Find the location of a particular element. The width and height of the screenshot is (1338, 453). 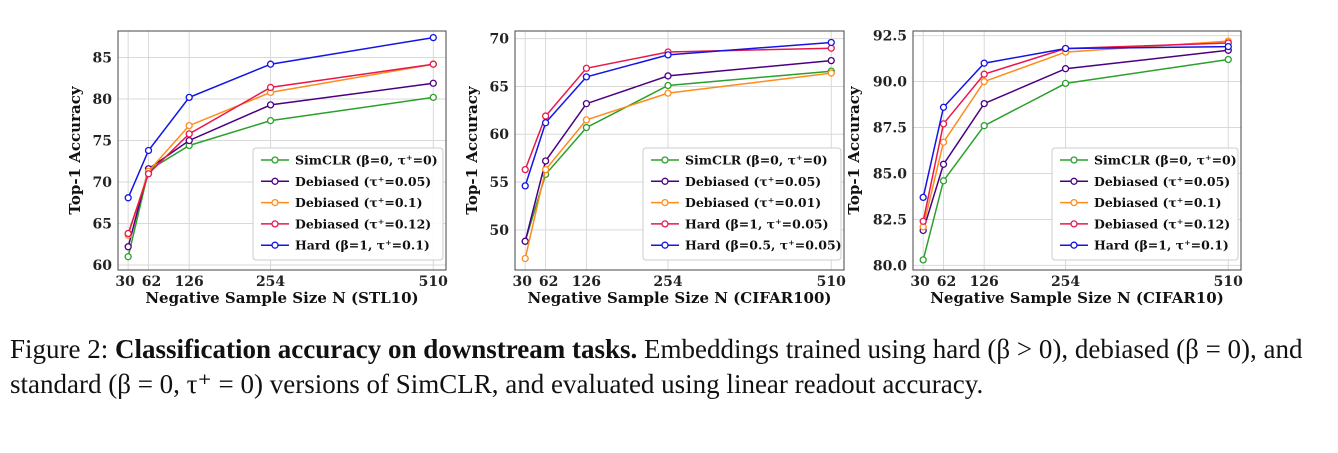

legend-label: Hard (β=1, τ⁺=0.05) is located at coordinates (757, 223).